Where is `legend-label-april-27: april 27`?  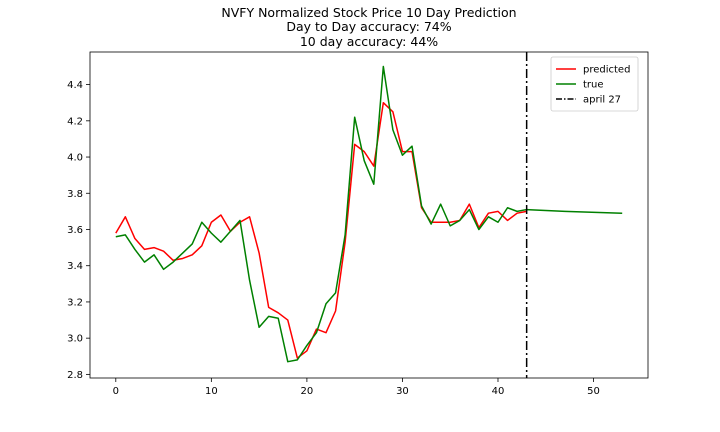 legend-label-april-27: april 27 is located at coordinates (602, 100).